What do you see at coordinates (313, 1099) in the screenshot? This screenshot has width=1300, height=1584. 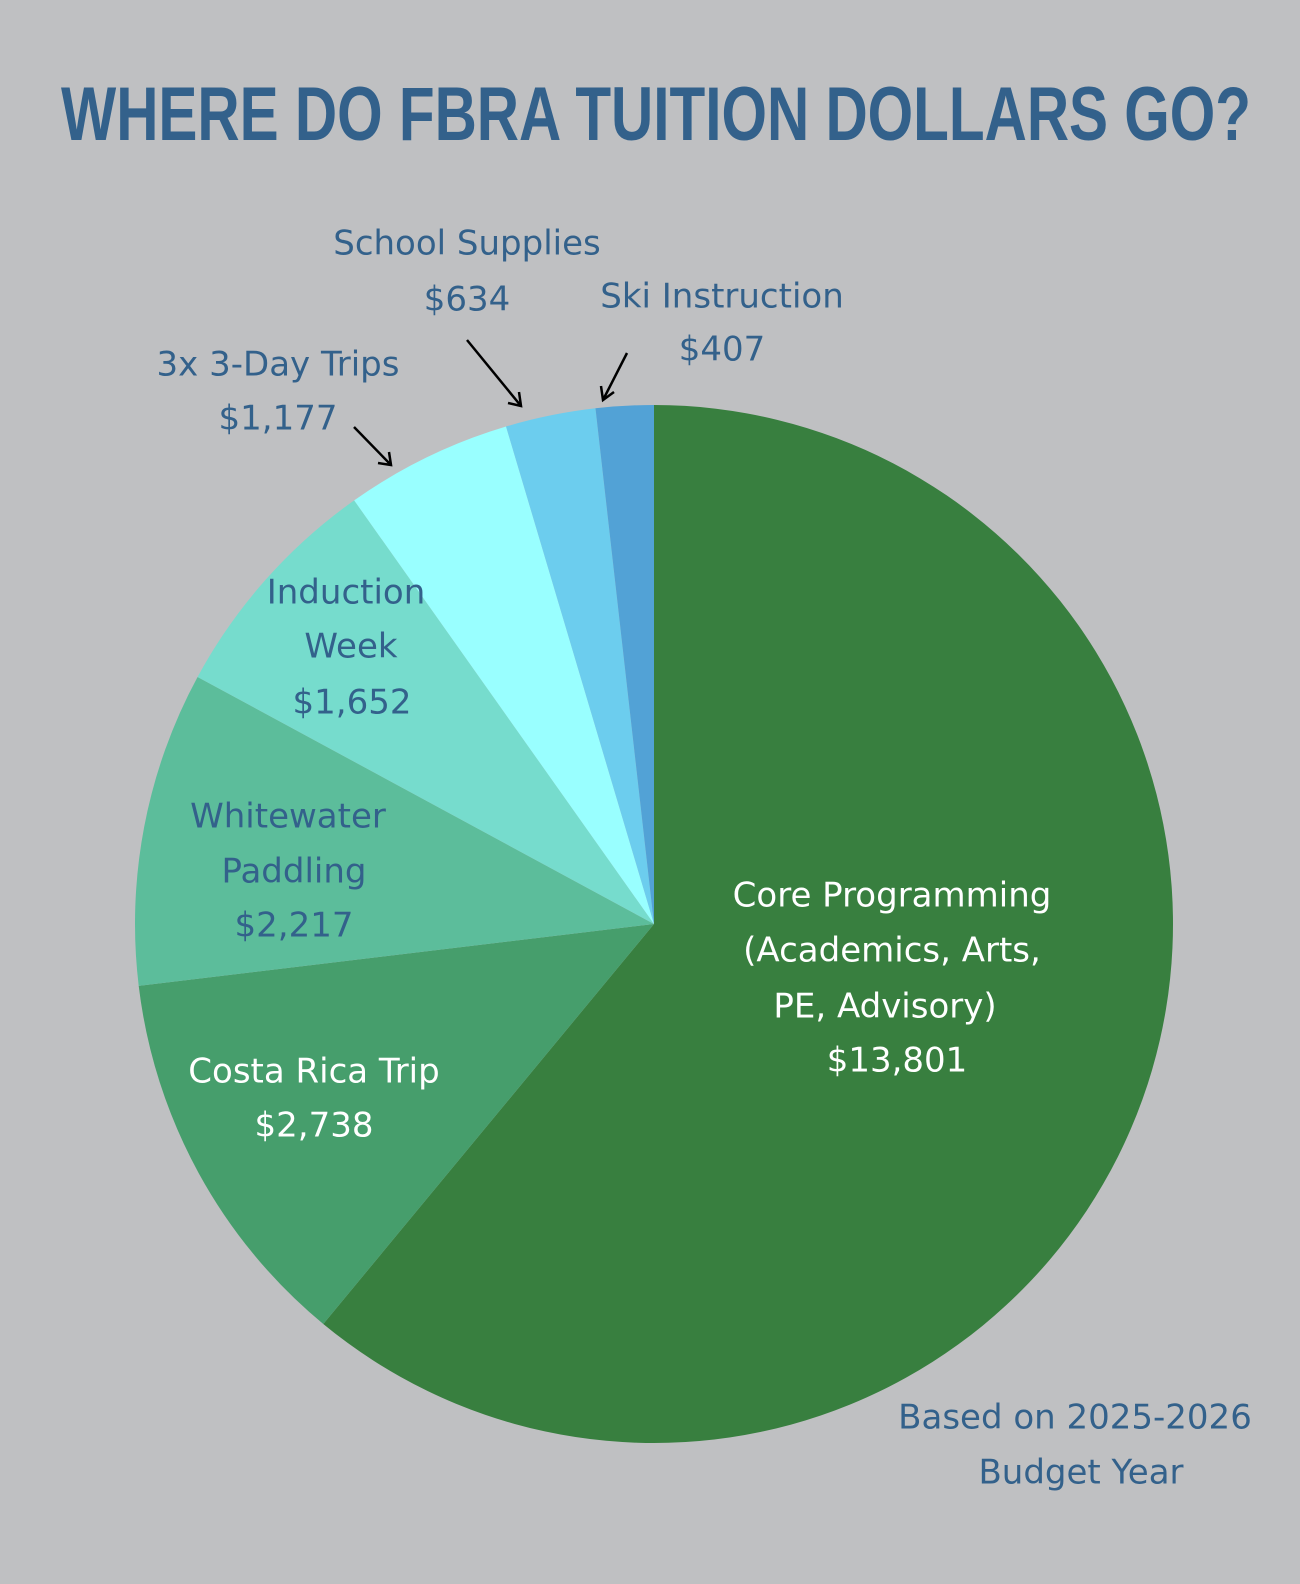 I see `slice-label-costa-rica: Costa Rica Trip $2,738` at bounding box center [313, 1099].